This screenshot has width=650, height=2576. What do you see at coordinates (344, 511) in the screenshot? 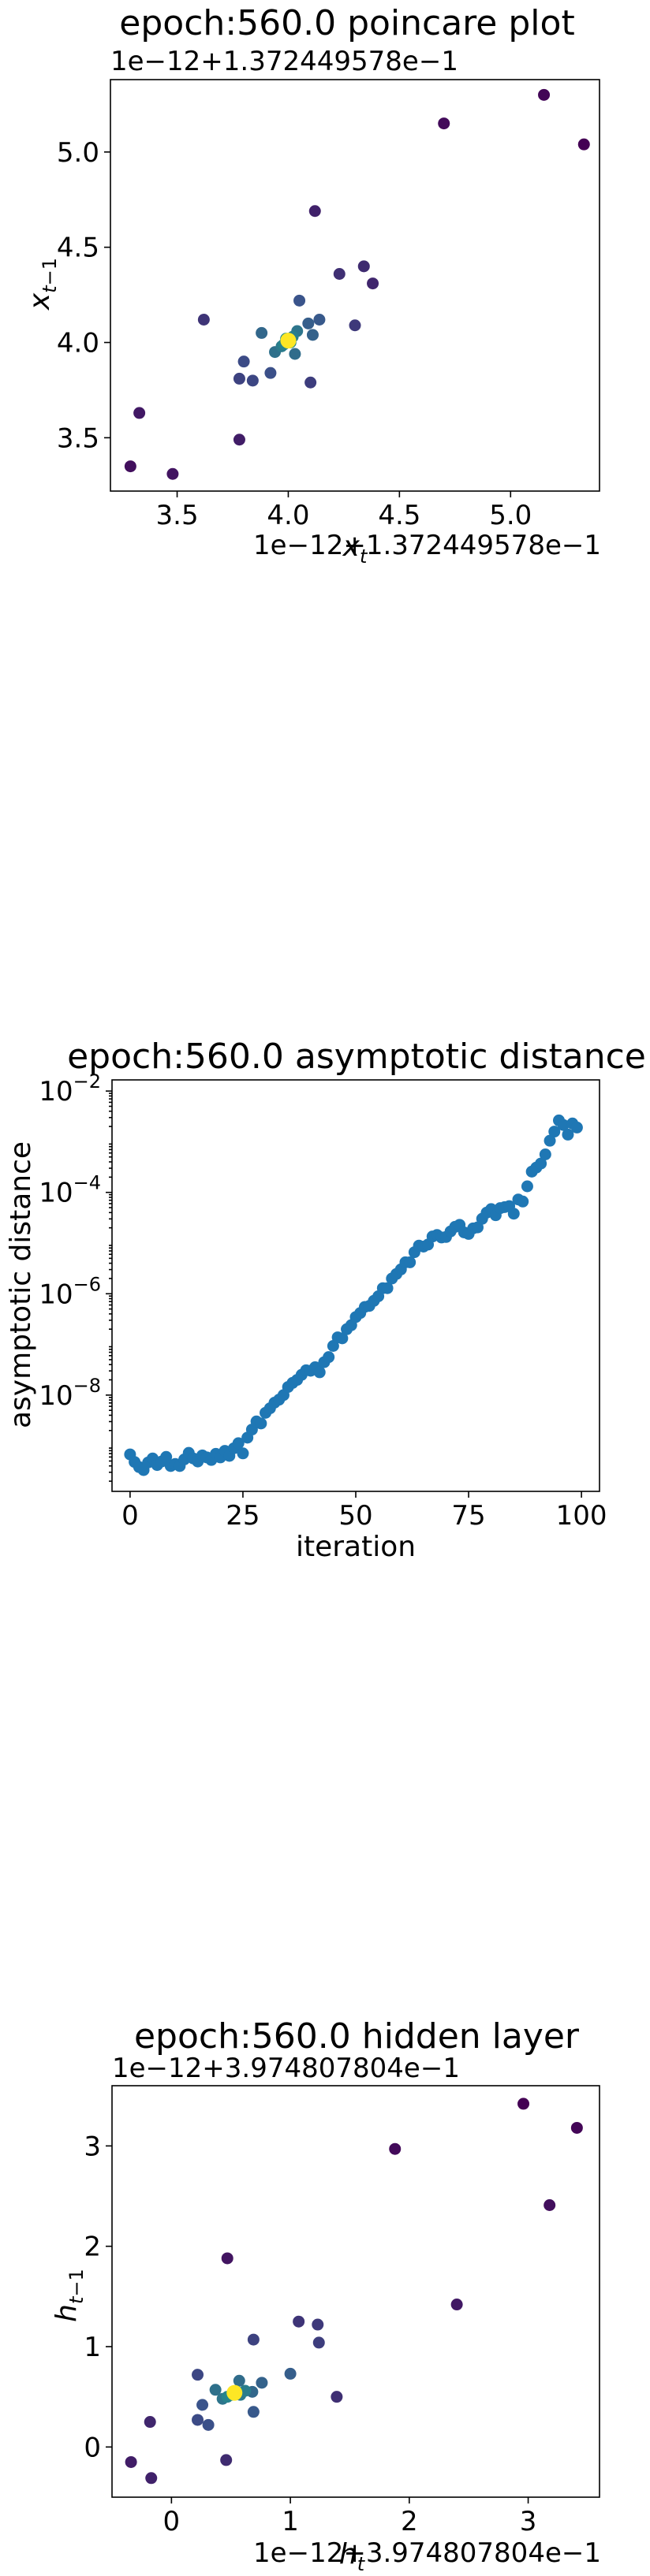
I see `poincare-plot-x-ticks: 3.5 4.0 4.5 5.0` at bounding box center [344, 511].